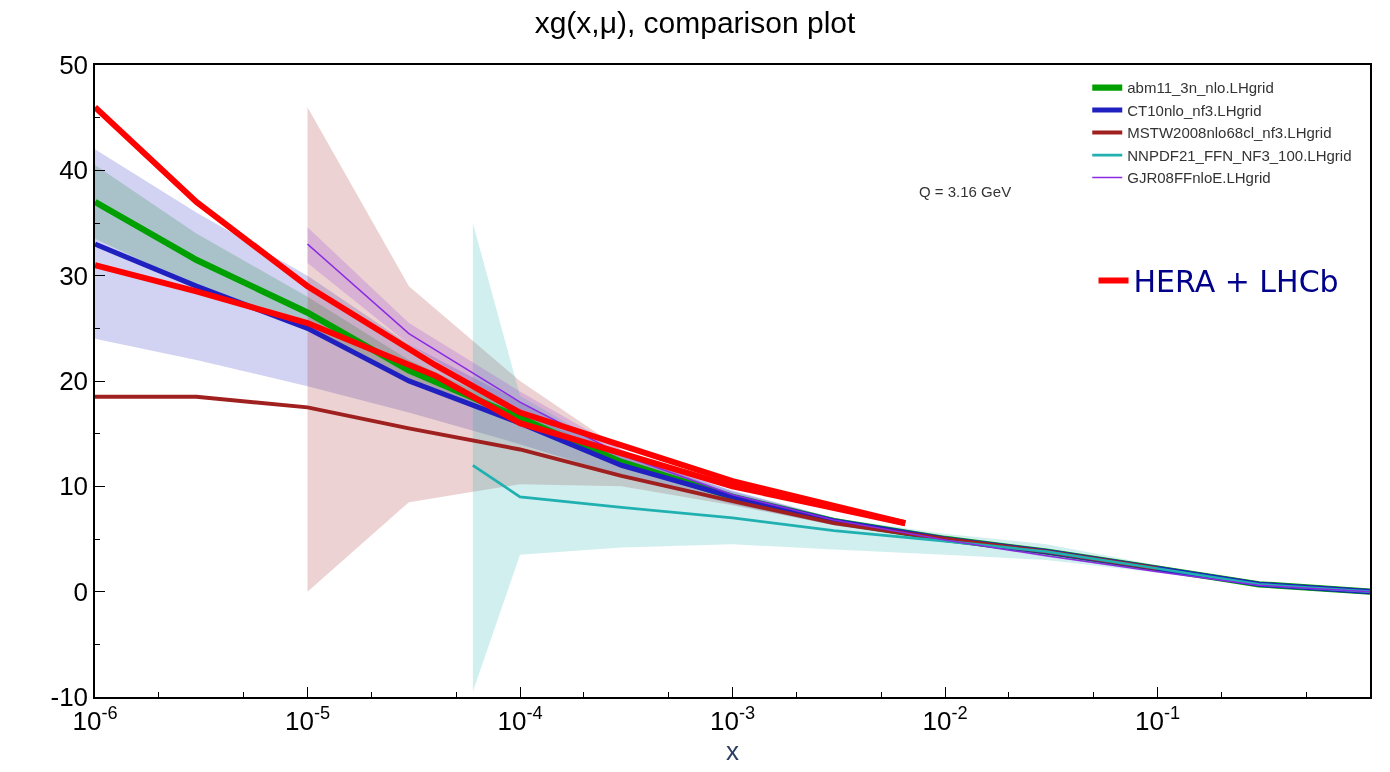 The width and height of the screenshot is (1390, 772). Describe the element at coordinates (965, 191) in the screenshot. I see `annotation: Q = 3.16 GeV` at that location.